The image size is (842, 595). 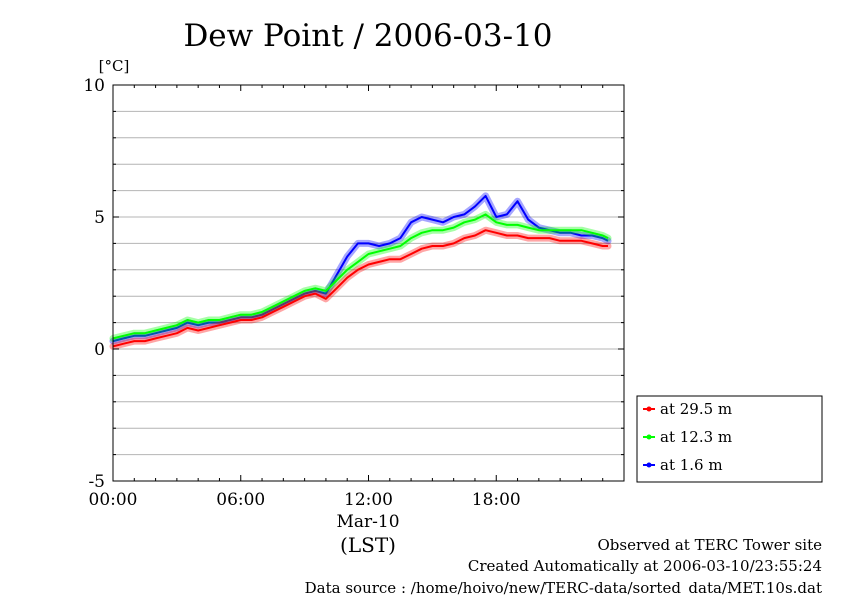 I want to click on x-tick-label: 00:00, so click(x=113, y=500).